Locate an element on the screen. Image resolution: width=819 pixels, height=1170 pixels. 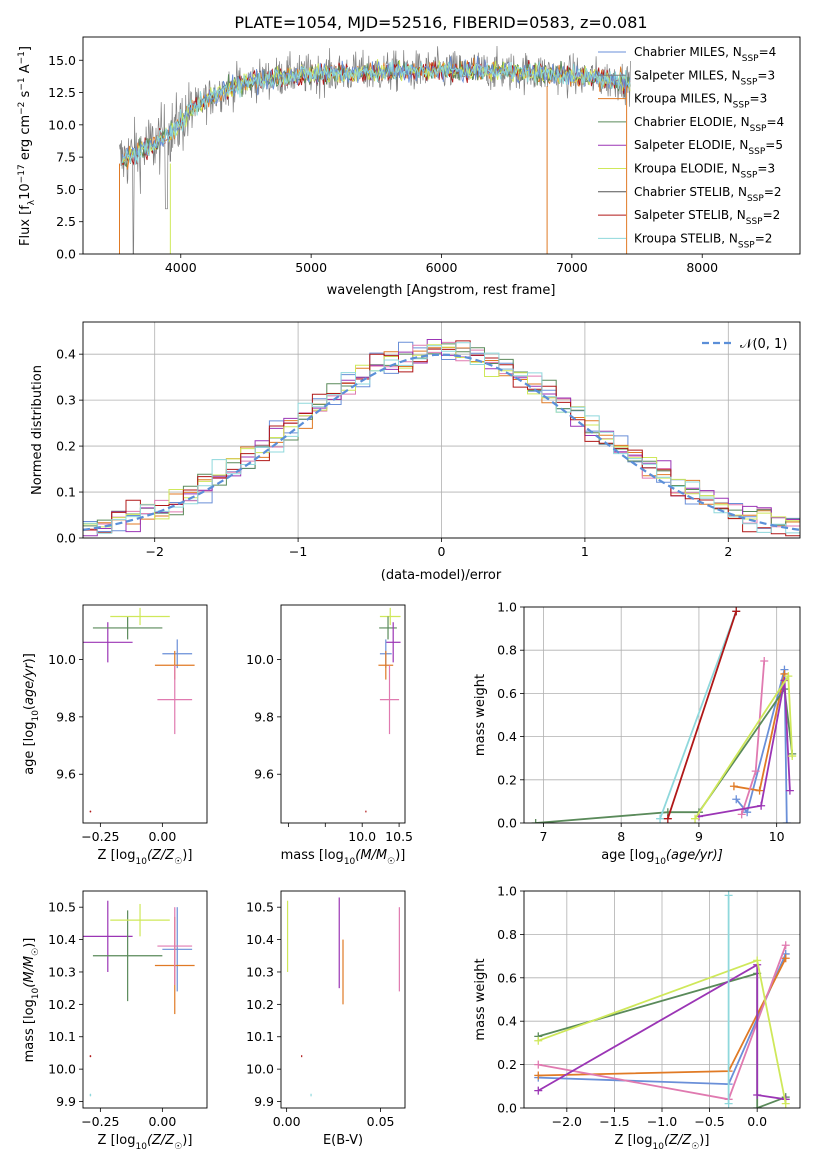
label-part: Z [log is located at coordinates (117, 1140).